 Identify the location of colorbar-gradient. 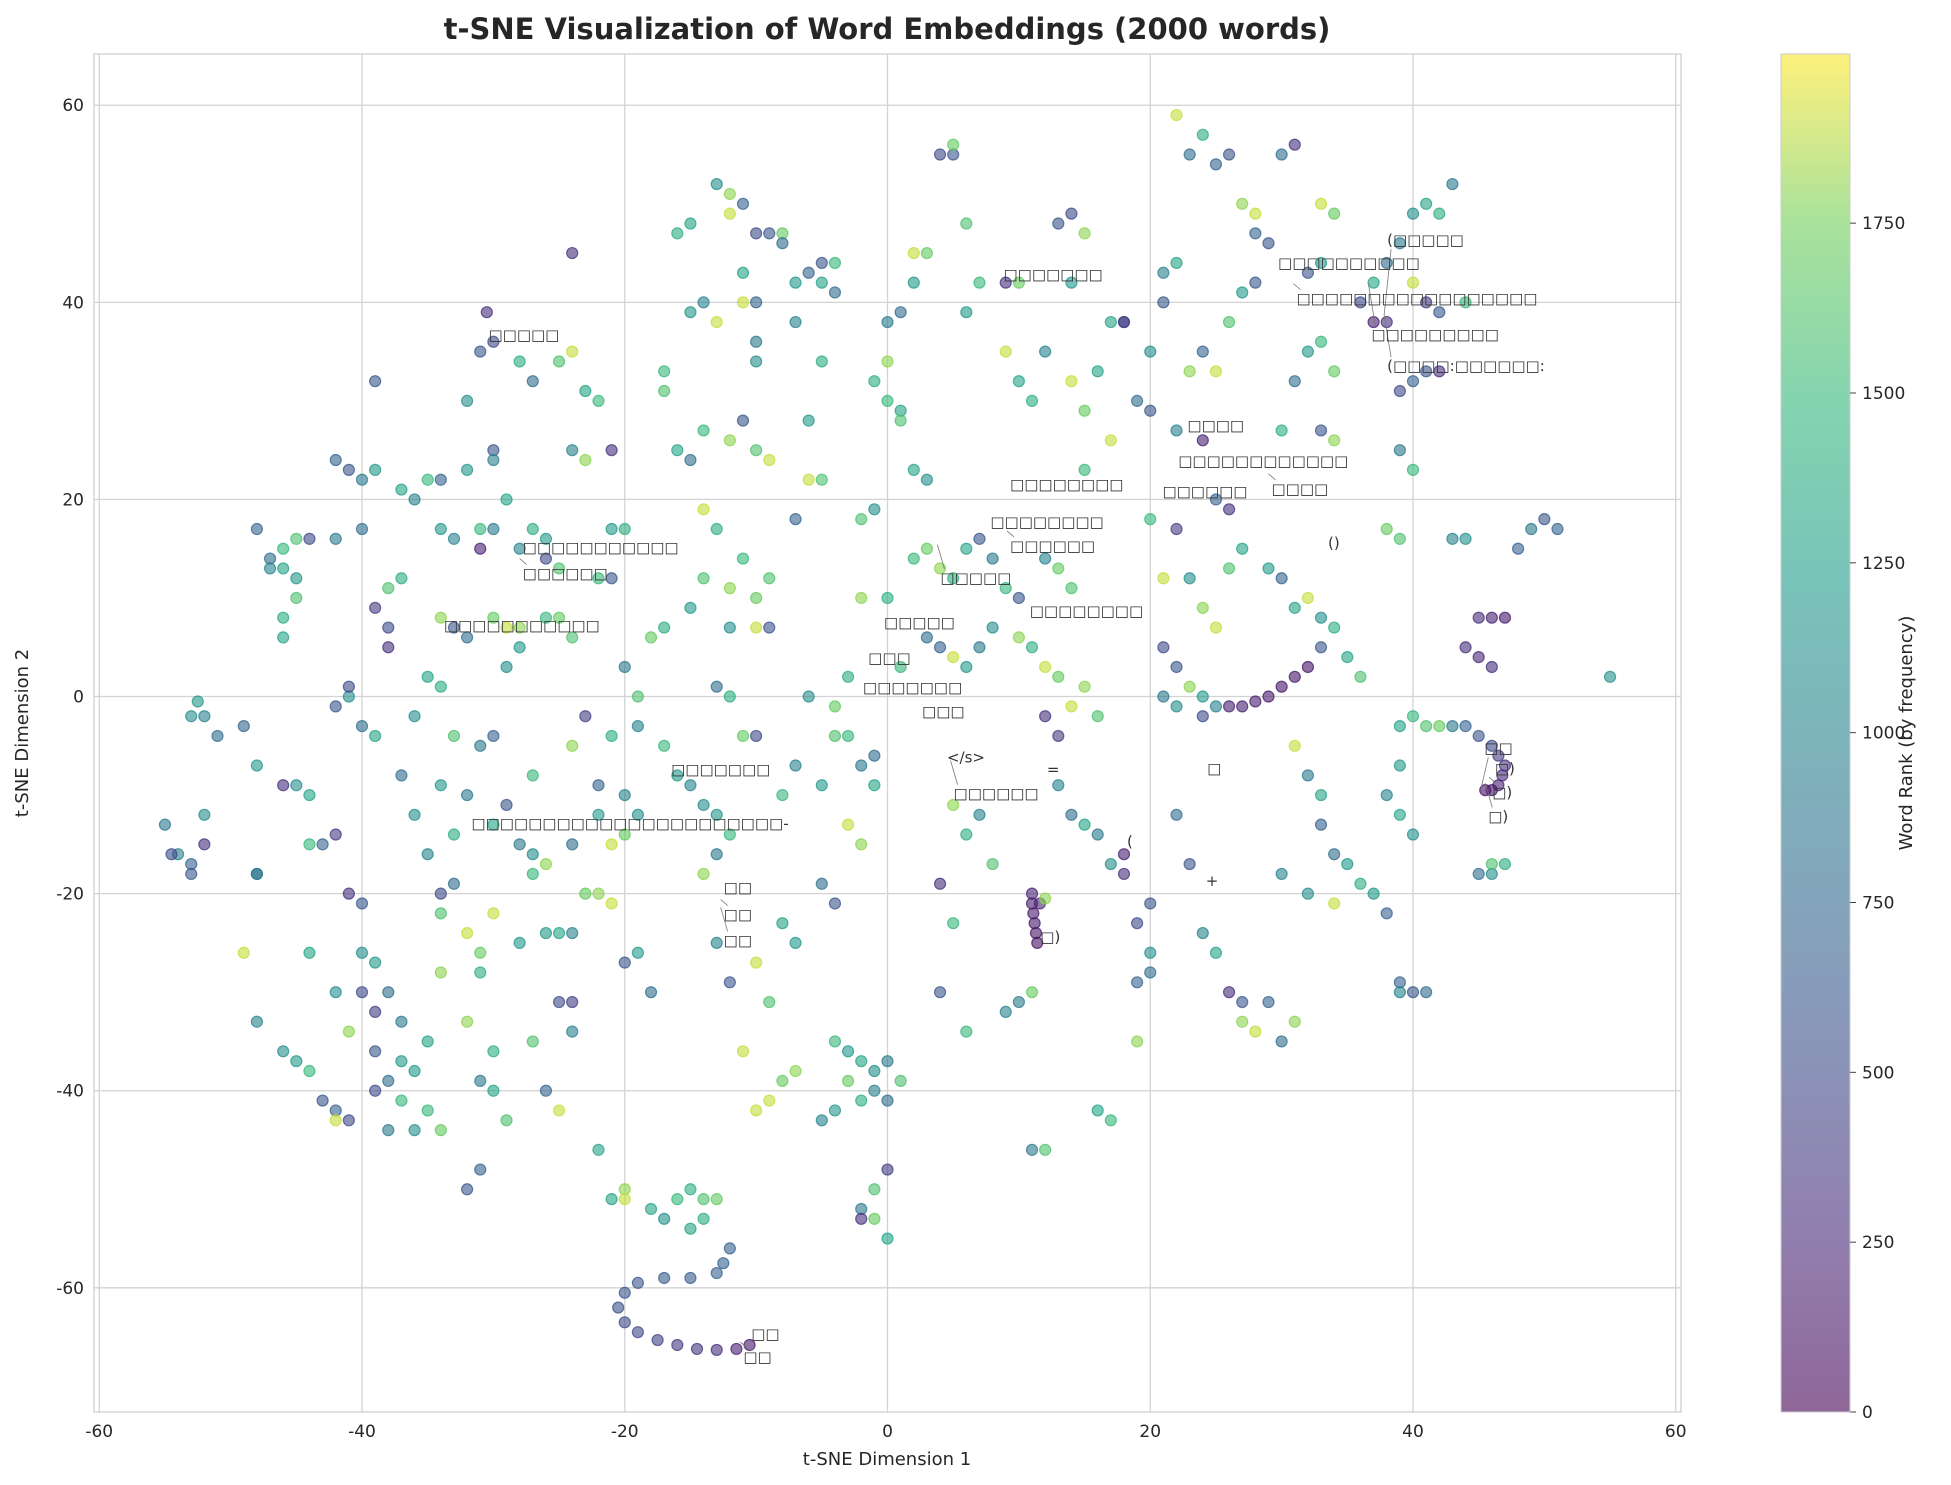
(1815, 733).